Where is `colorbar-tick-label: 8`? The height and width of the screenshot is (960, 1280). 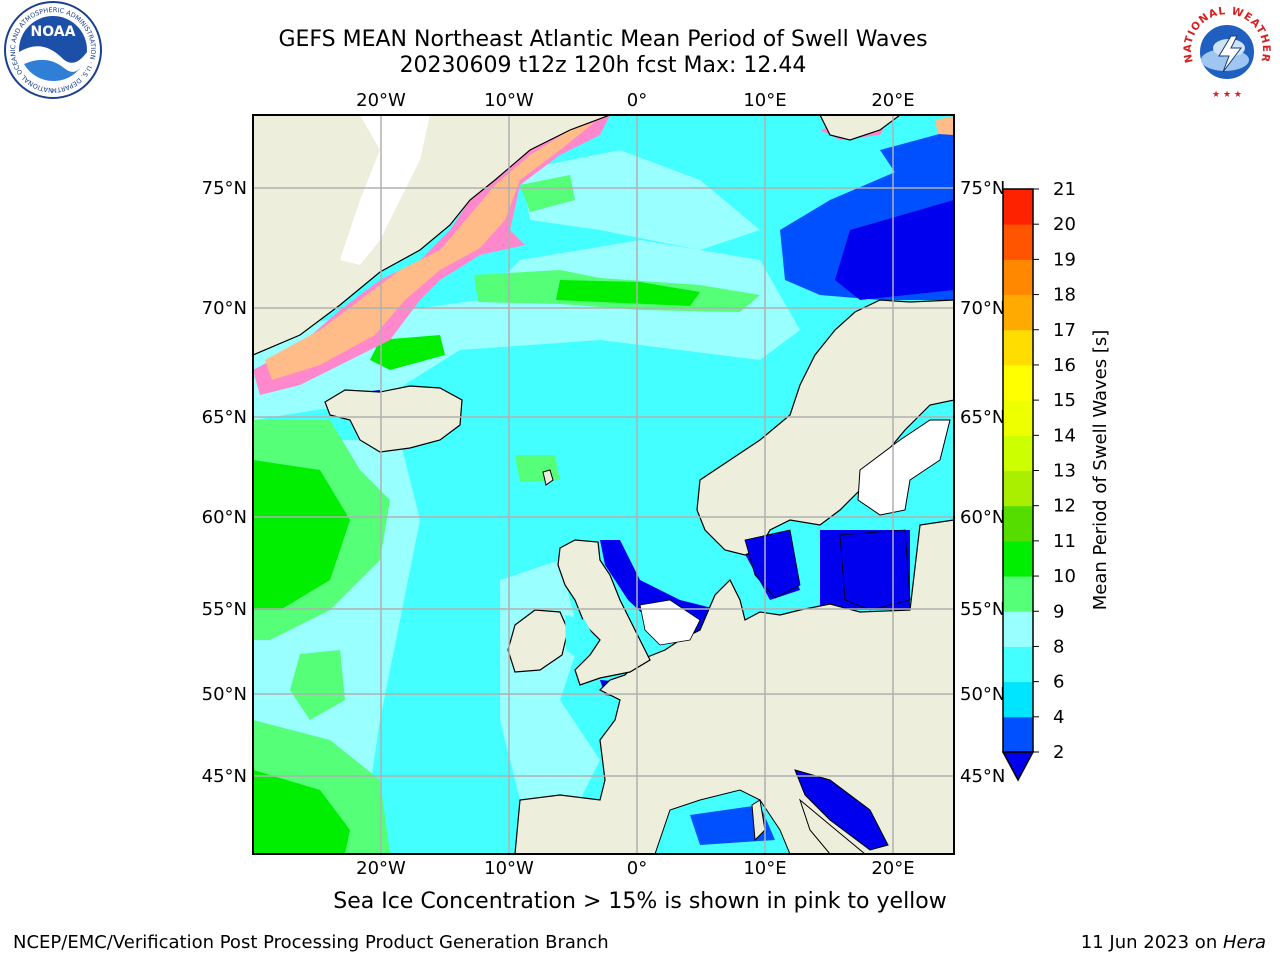 colorbar-tick-label: 8 is located at coordinates (1058, 646).